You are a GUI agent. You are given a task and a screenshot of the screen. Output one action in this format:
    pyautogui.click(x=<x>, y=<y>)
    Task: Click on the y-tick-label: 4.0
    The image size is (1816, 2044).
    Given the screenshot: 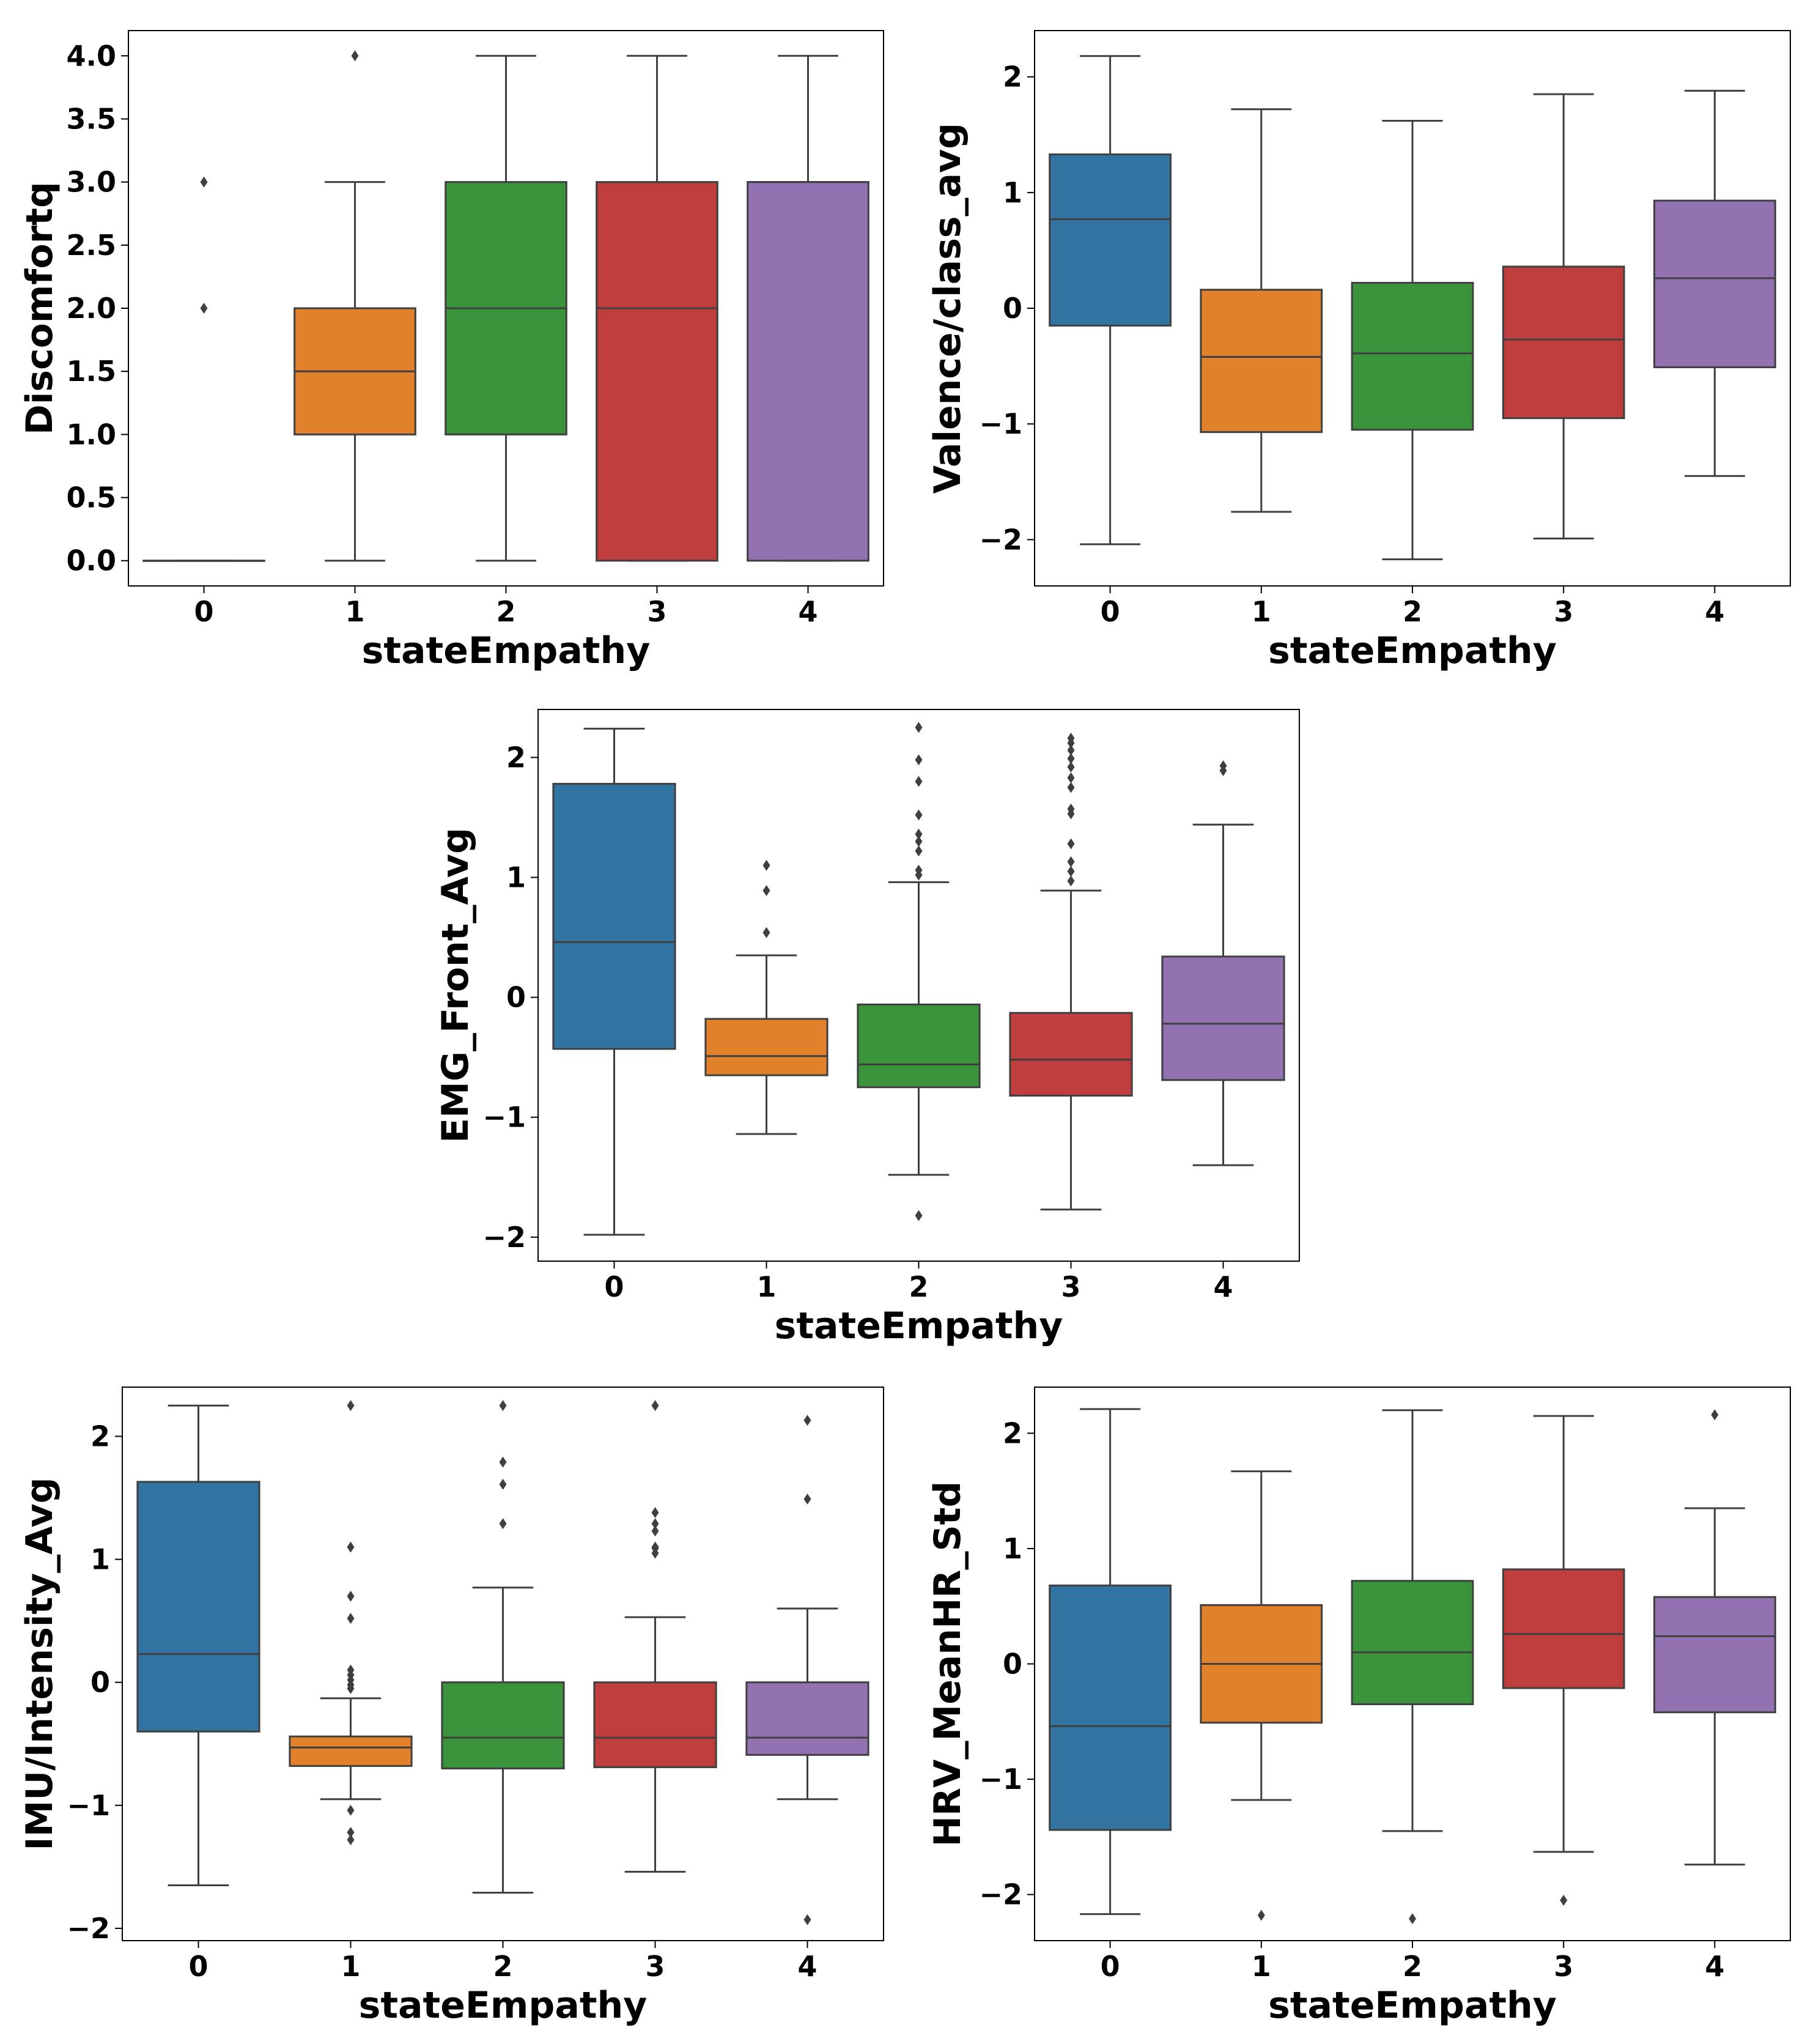 What is the action you would take?
    pyautogui.click(x=92, y=55)
    